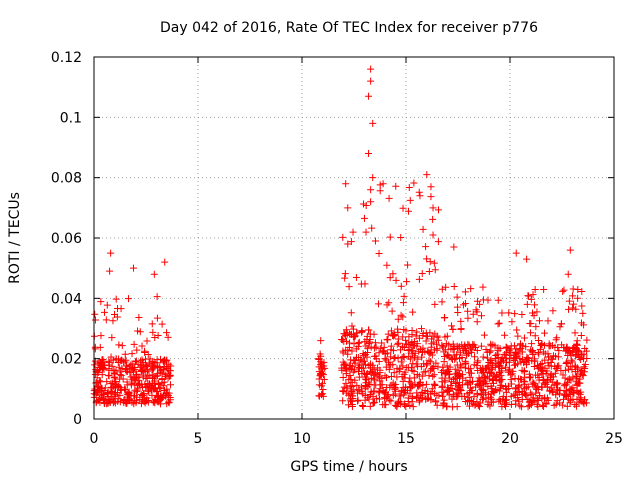 The height and width of the screenshot is (480, 640). Describe the element at coordinates (302, 439) in the screenshot. I see `x-tick-label: 10` at that location.